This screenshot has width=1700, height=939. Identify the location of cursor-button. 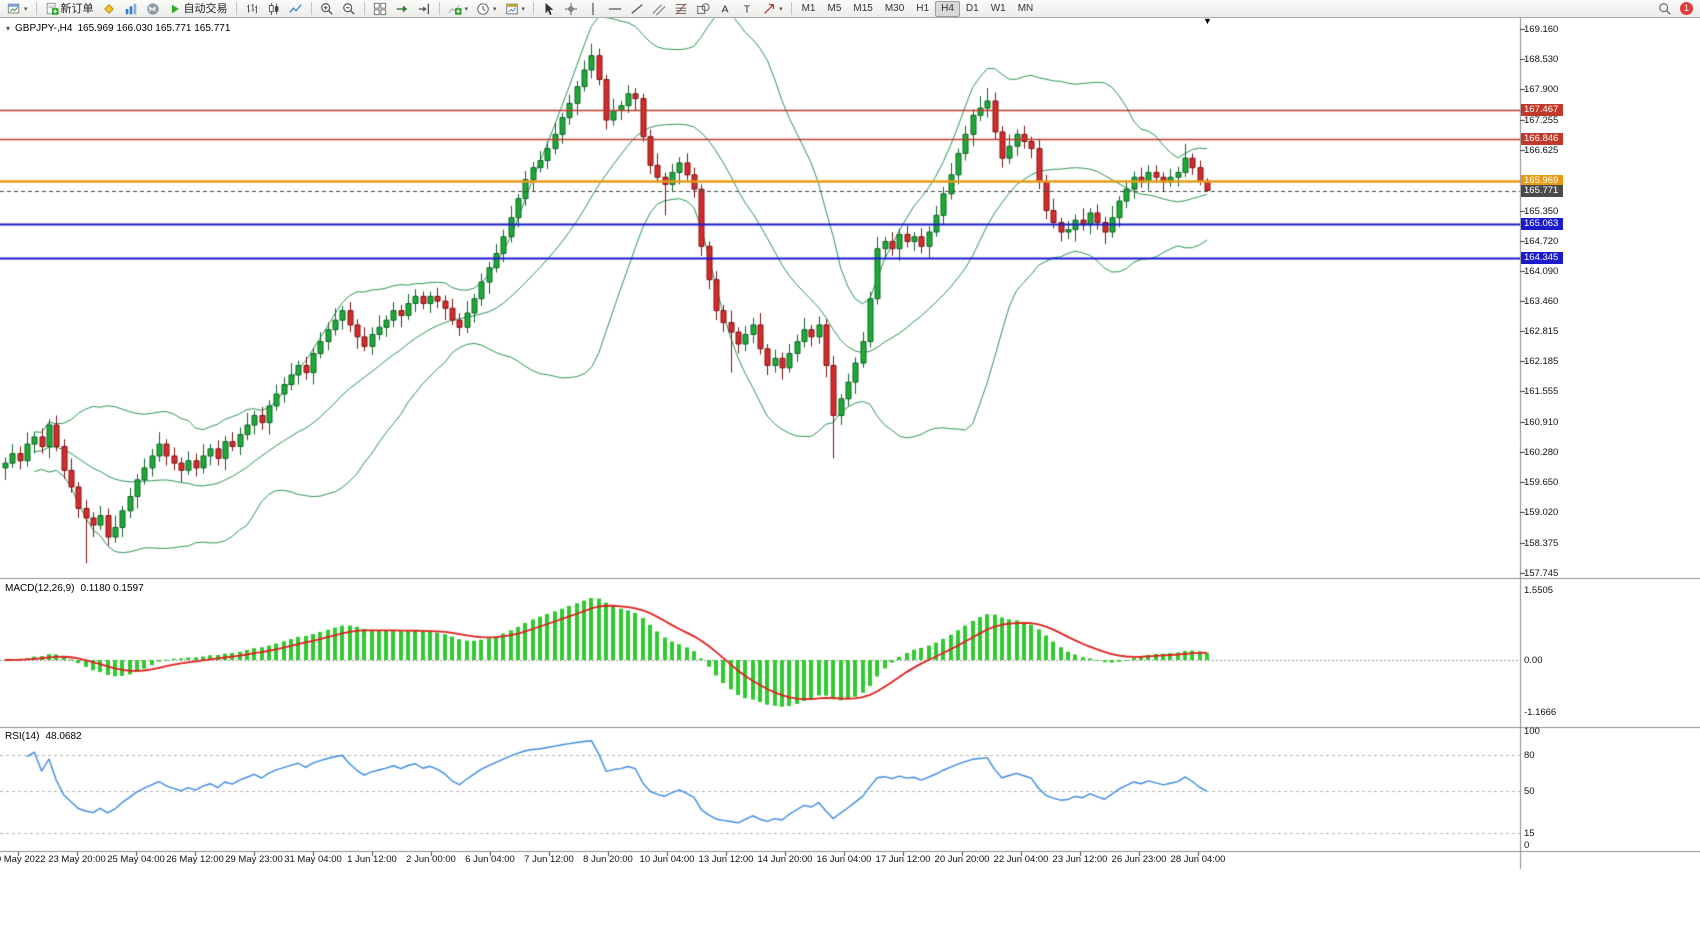
(549, 9).